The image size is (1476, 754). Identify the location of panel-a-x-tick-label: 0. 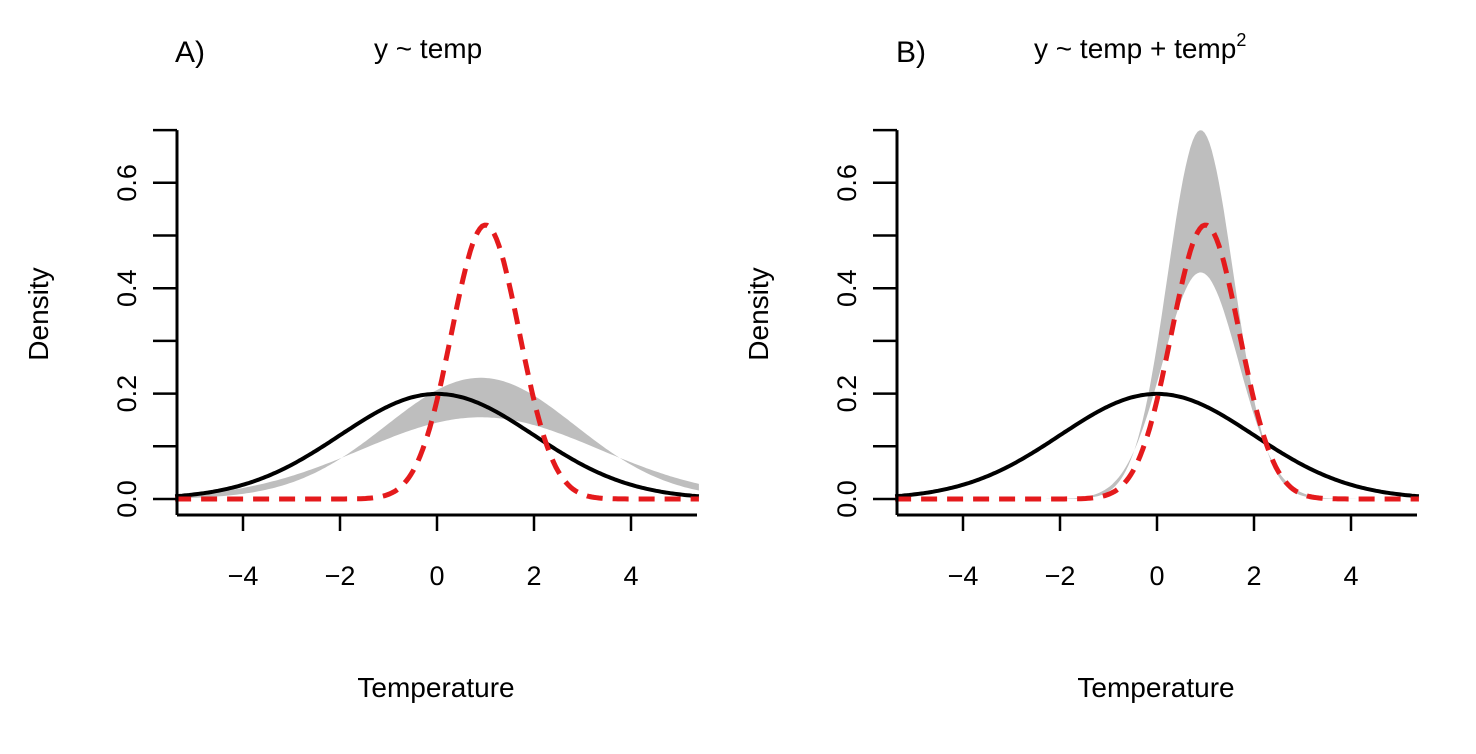
(436, 576).